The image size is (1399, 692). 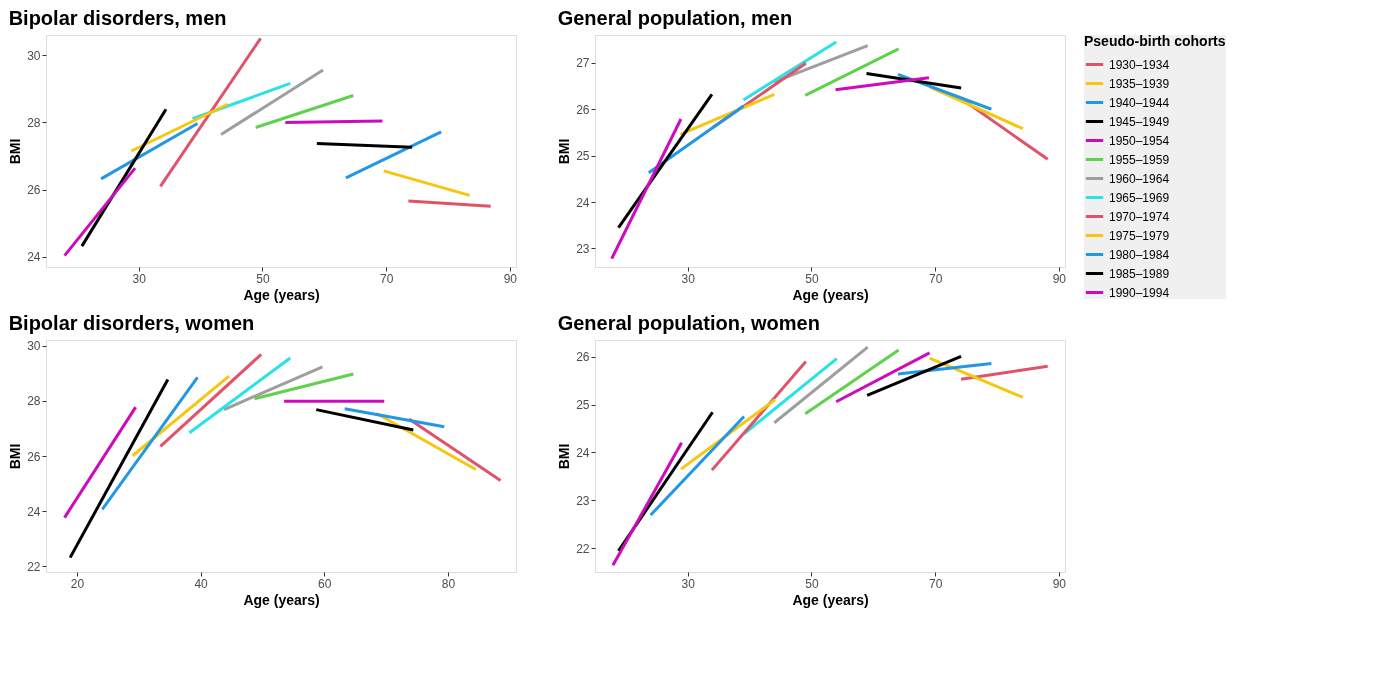 What do you see at coordinates (201, 583) in the screenshot?
I see `x-tick-label: 40` at bounding box center [201, 583].